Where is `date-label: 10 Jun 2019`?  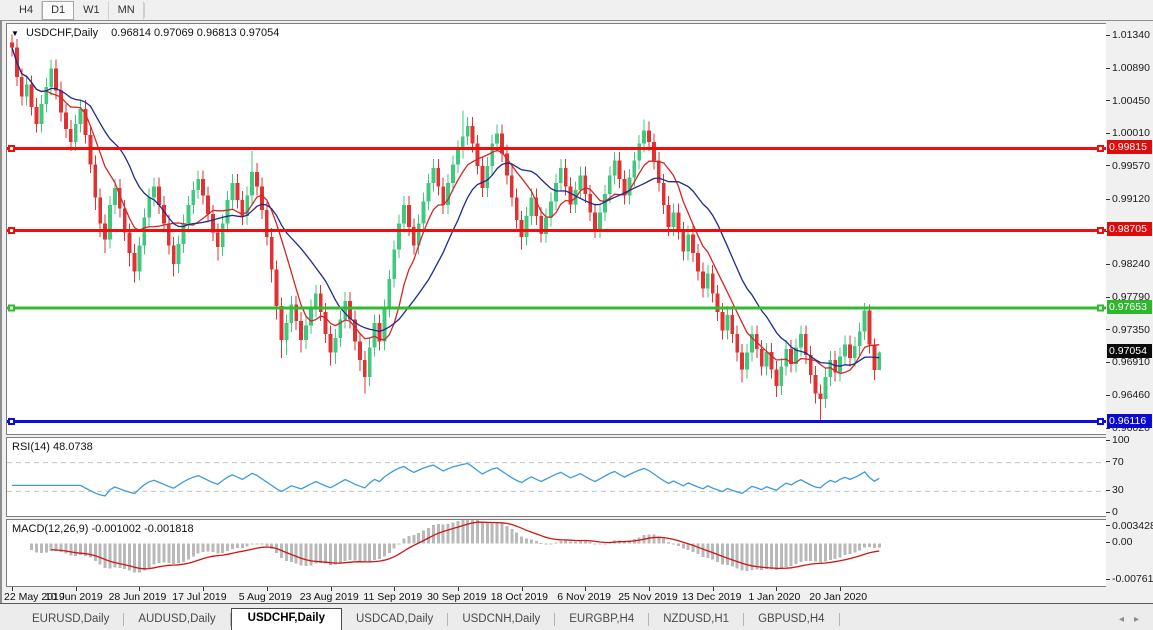 date-label: 10 Jun 2019 is located at coordinates (73, 597).